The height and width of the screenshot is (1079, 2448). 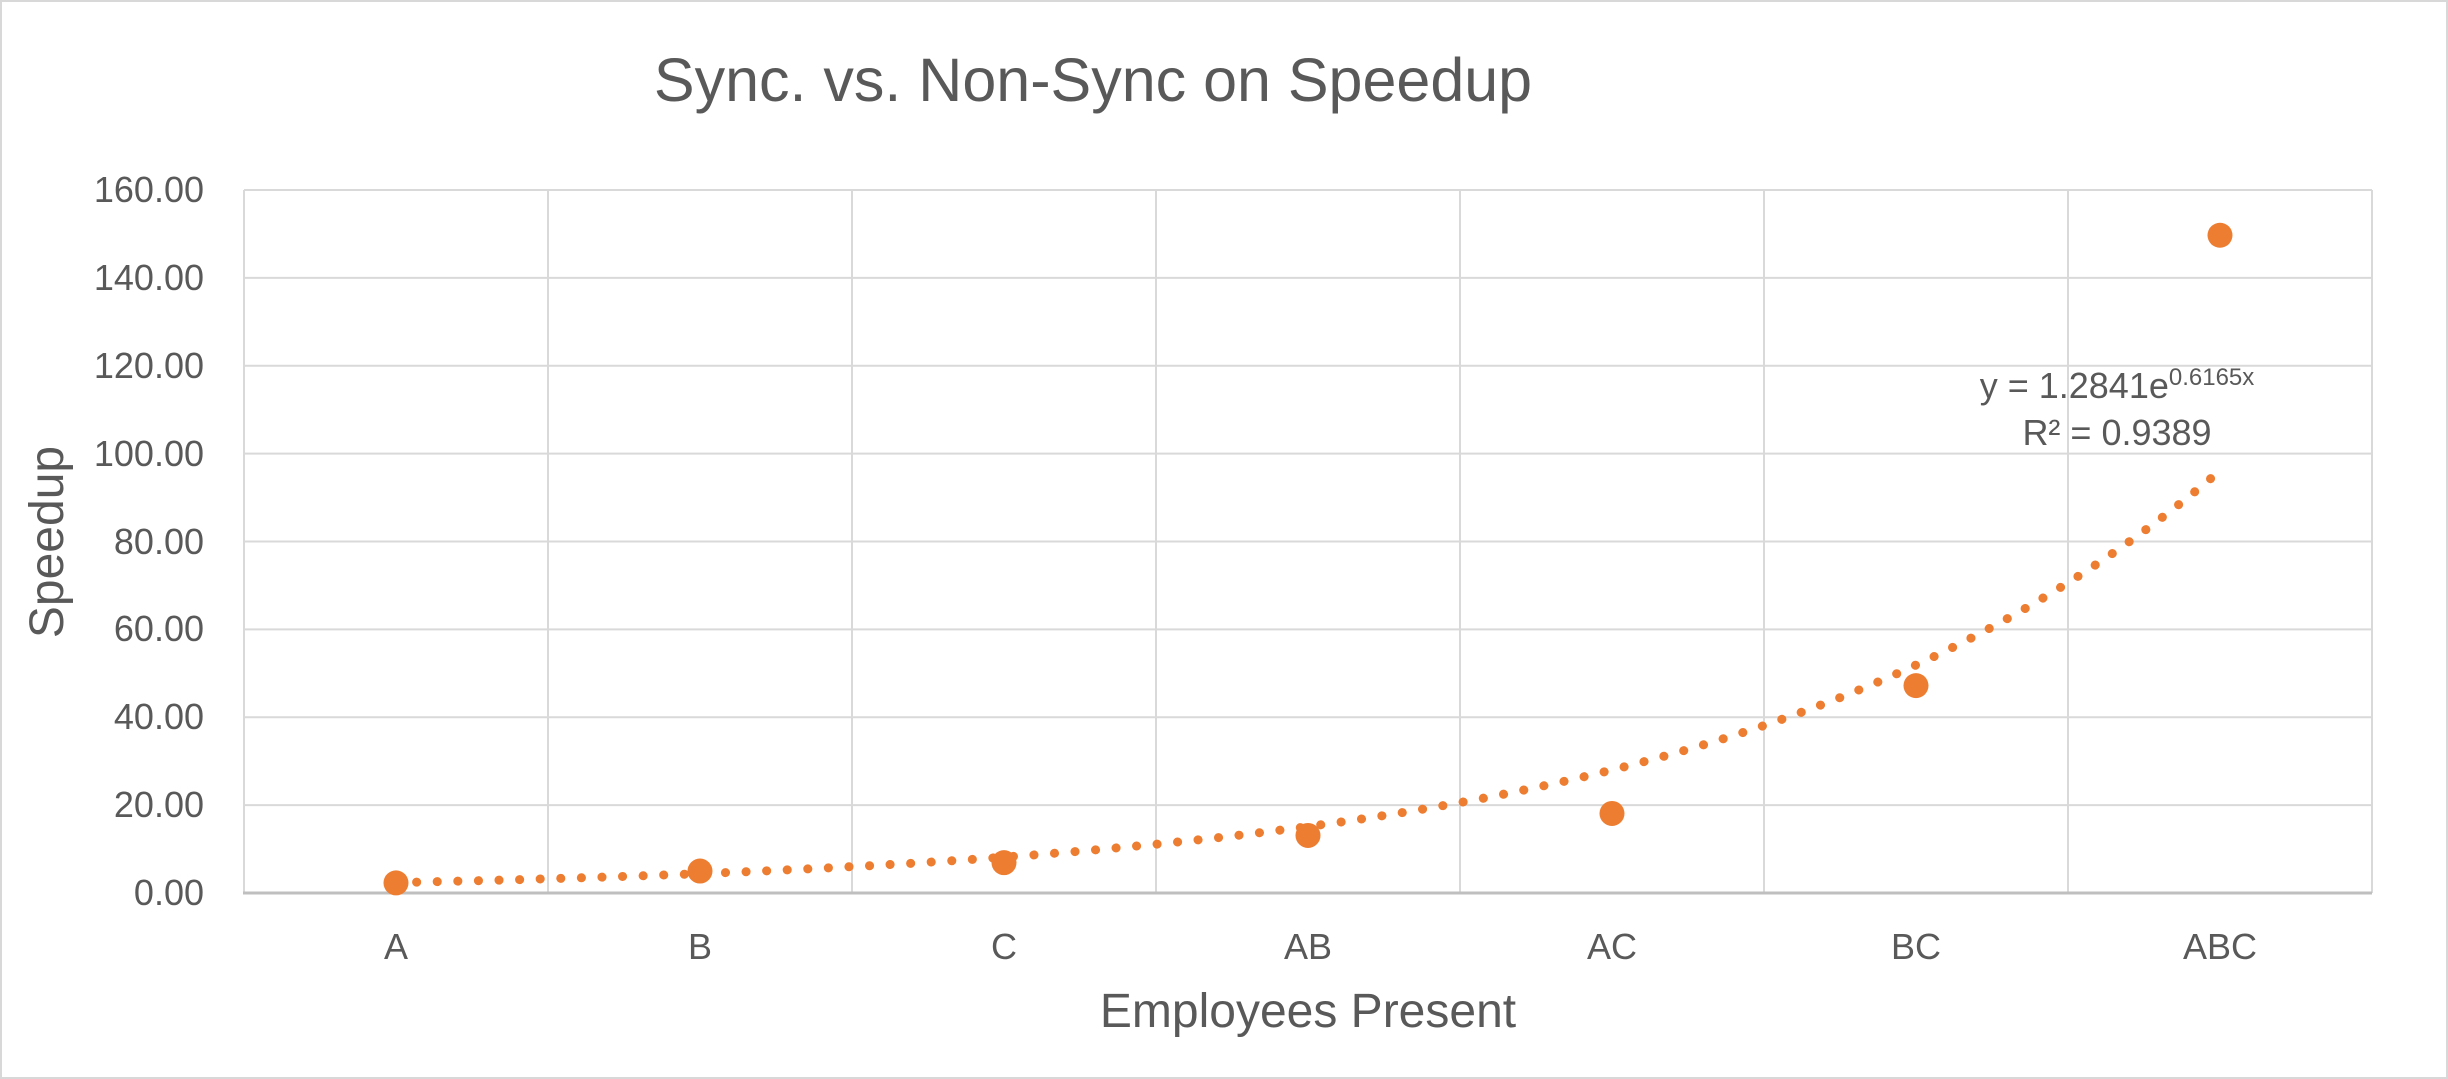 I want to click on x-tick-label-BC: BC, so click(x=1915, y=946).